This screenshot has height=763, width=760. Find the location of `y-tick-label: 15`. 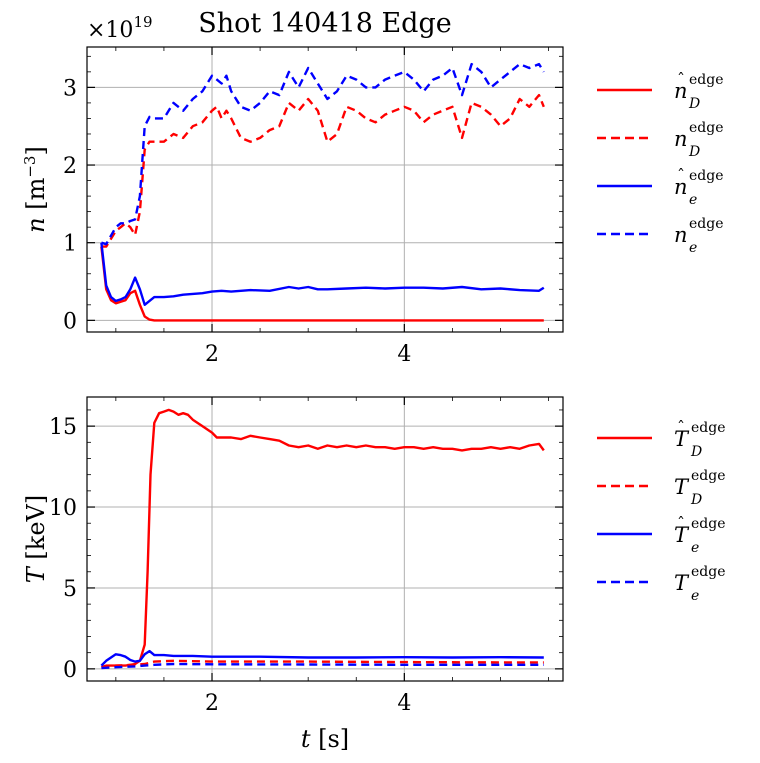

y-tick-label: 15 is located at coordinates (63, 427).